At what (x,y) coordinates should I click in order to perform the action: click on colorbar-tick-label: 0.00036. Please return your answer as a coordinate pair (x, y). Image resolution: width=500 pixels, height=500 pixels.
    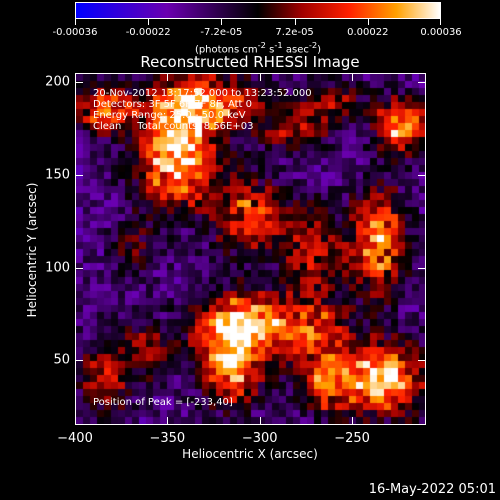
    Looking at the image, I should click on (441, 32).